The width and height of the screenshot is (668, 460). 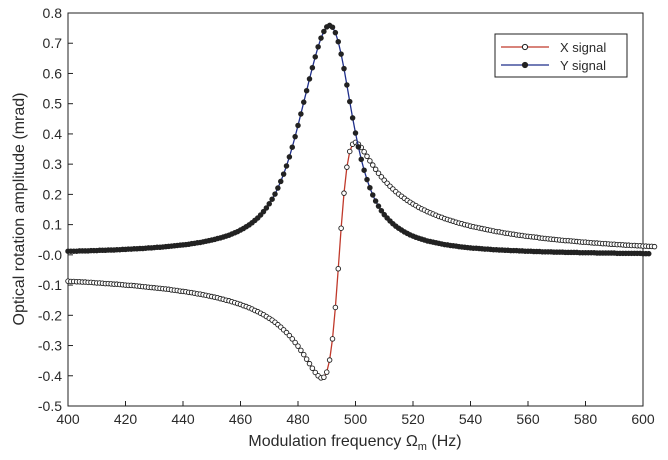 I want to click on y-tick-label: 0.3, so click(x=53, y=164).